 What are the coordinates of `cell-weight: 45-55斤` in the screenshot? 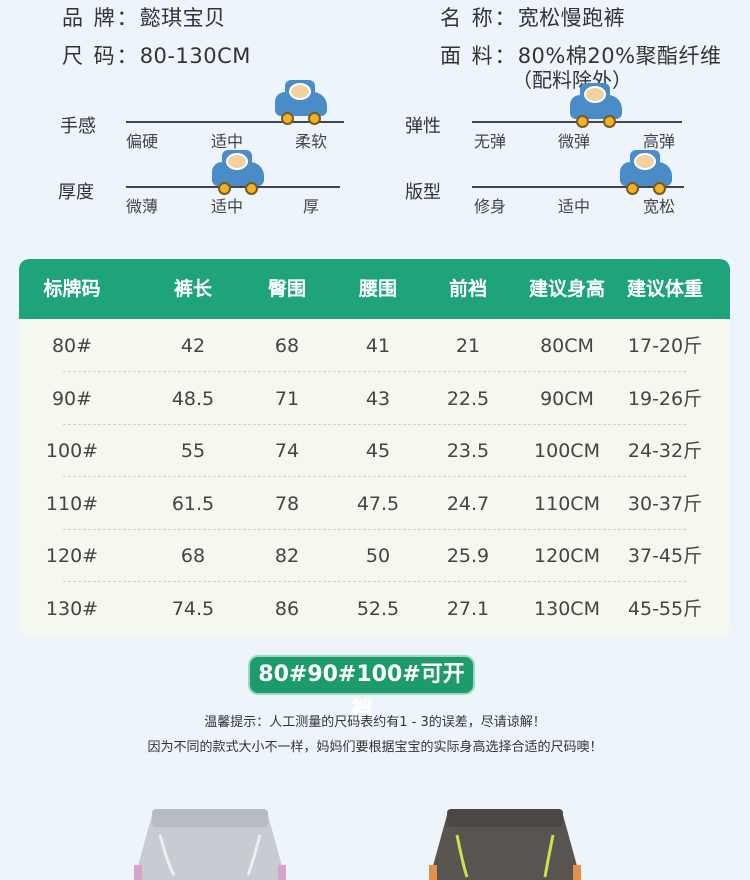 It's located at (665, 608).